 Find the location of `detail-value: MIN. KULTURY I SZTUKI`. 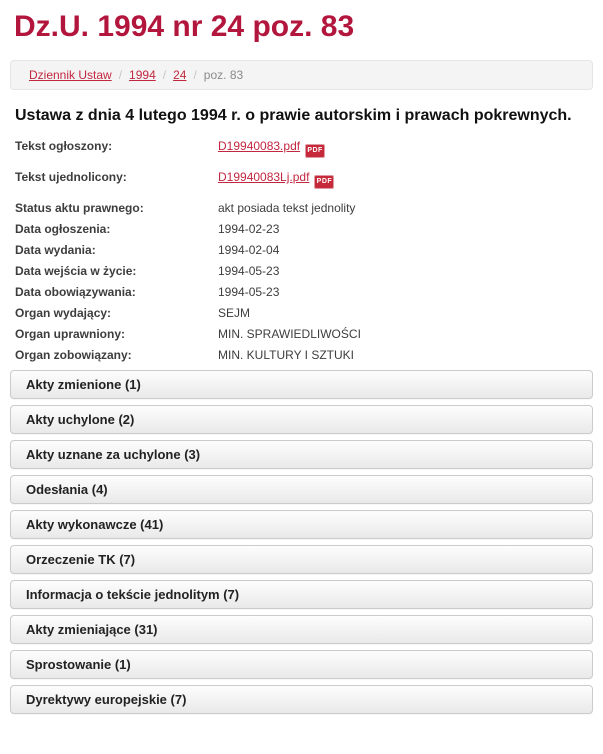

detail-value: MIN. KULTURY I SZTUKI is located at coordinates (286, 355).